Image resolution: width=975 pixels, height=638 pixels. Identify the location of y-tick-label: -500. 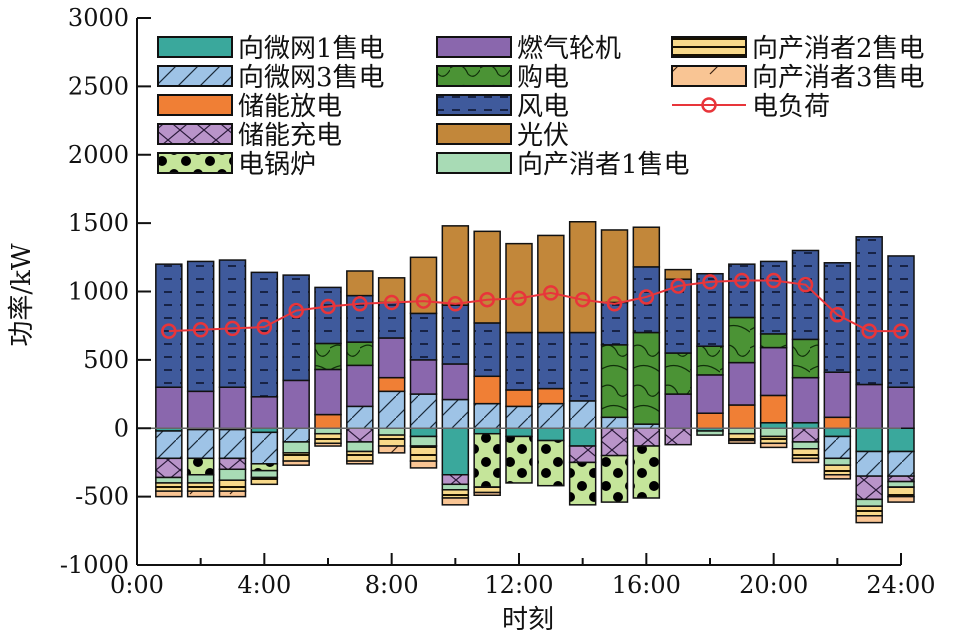
(102, 497).